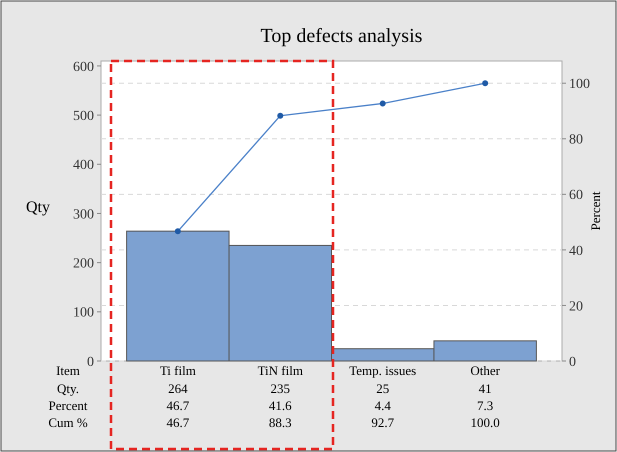 This screenshot has width=617, height=452. I want to click on y2-tick-label: 40, so click(576, 251).